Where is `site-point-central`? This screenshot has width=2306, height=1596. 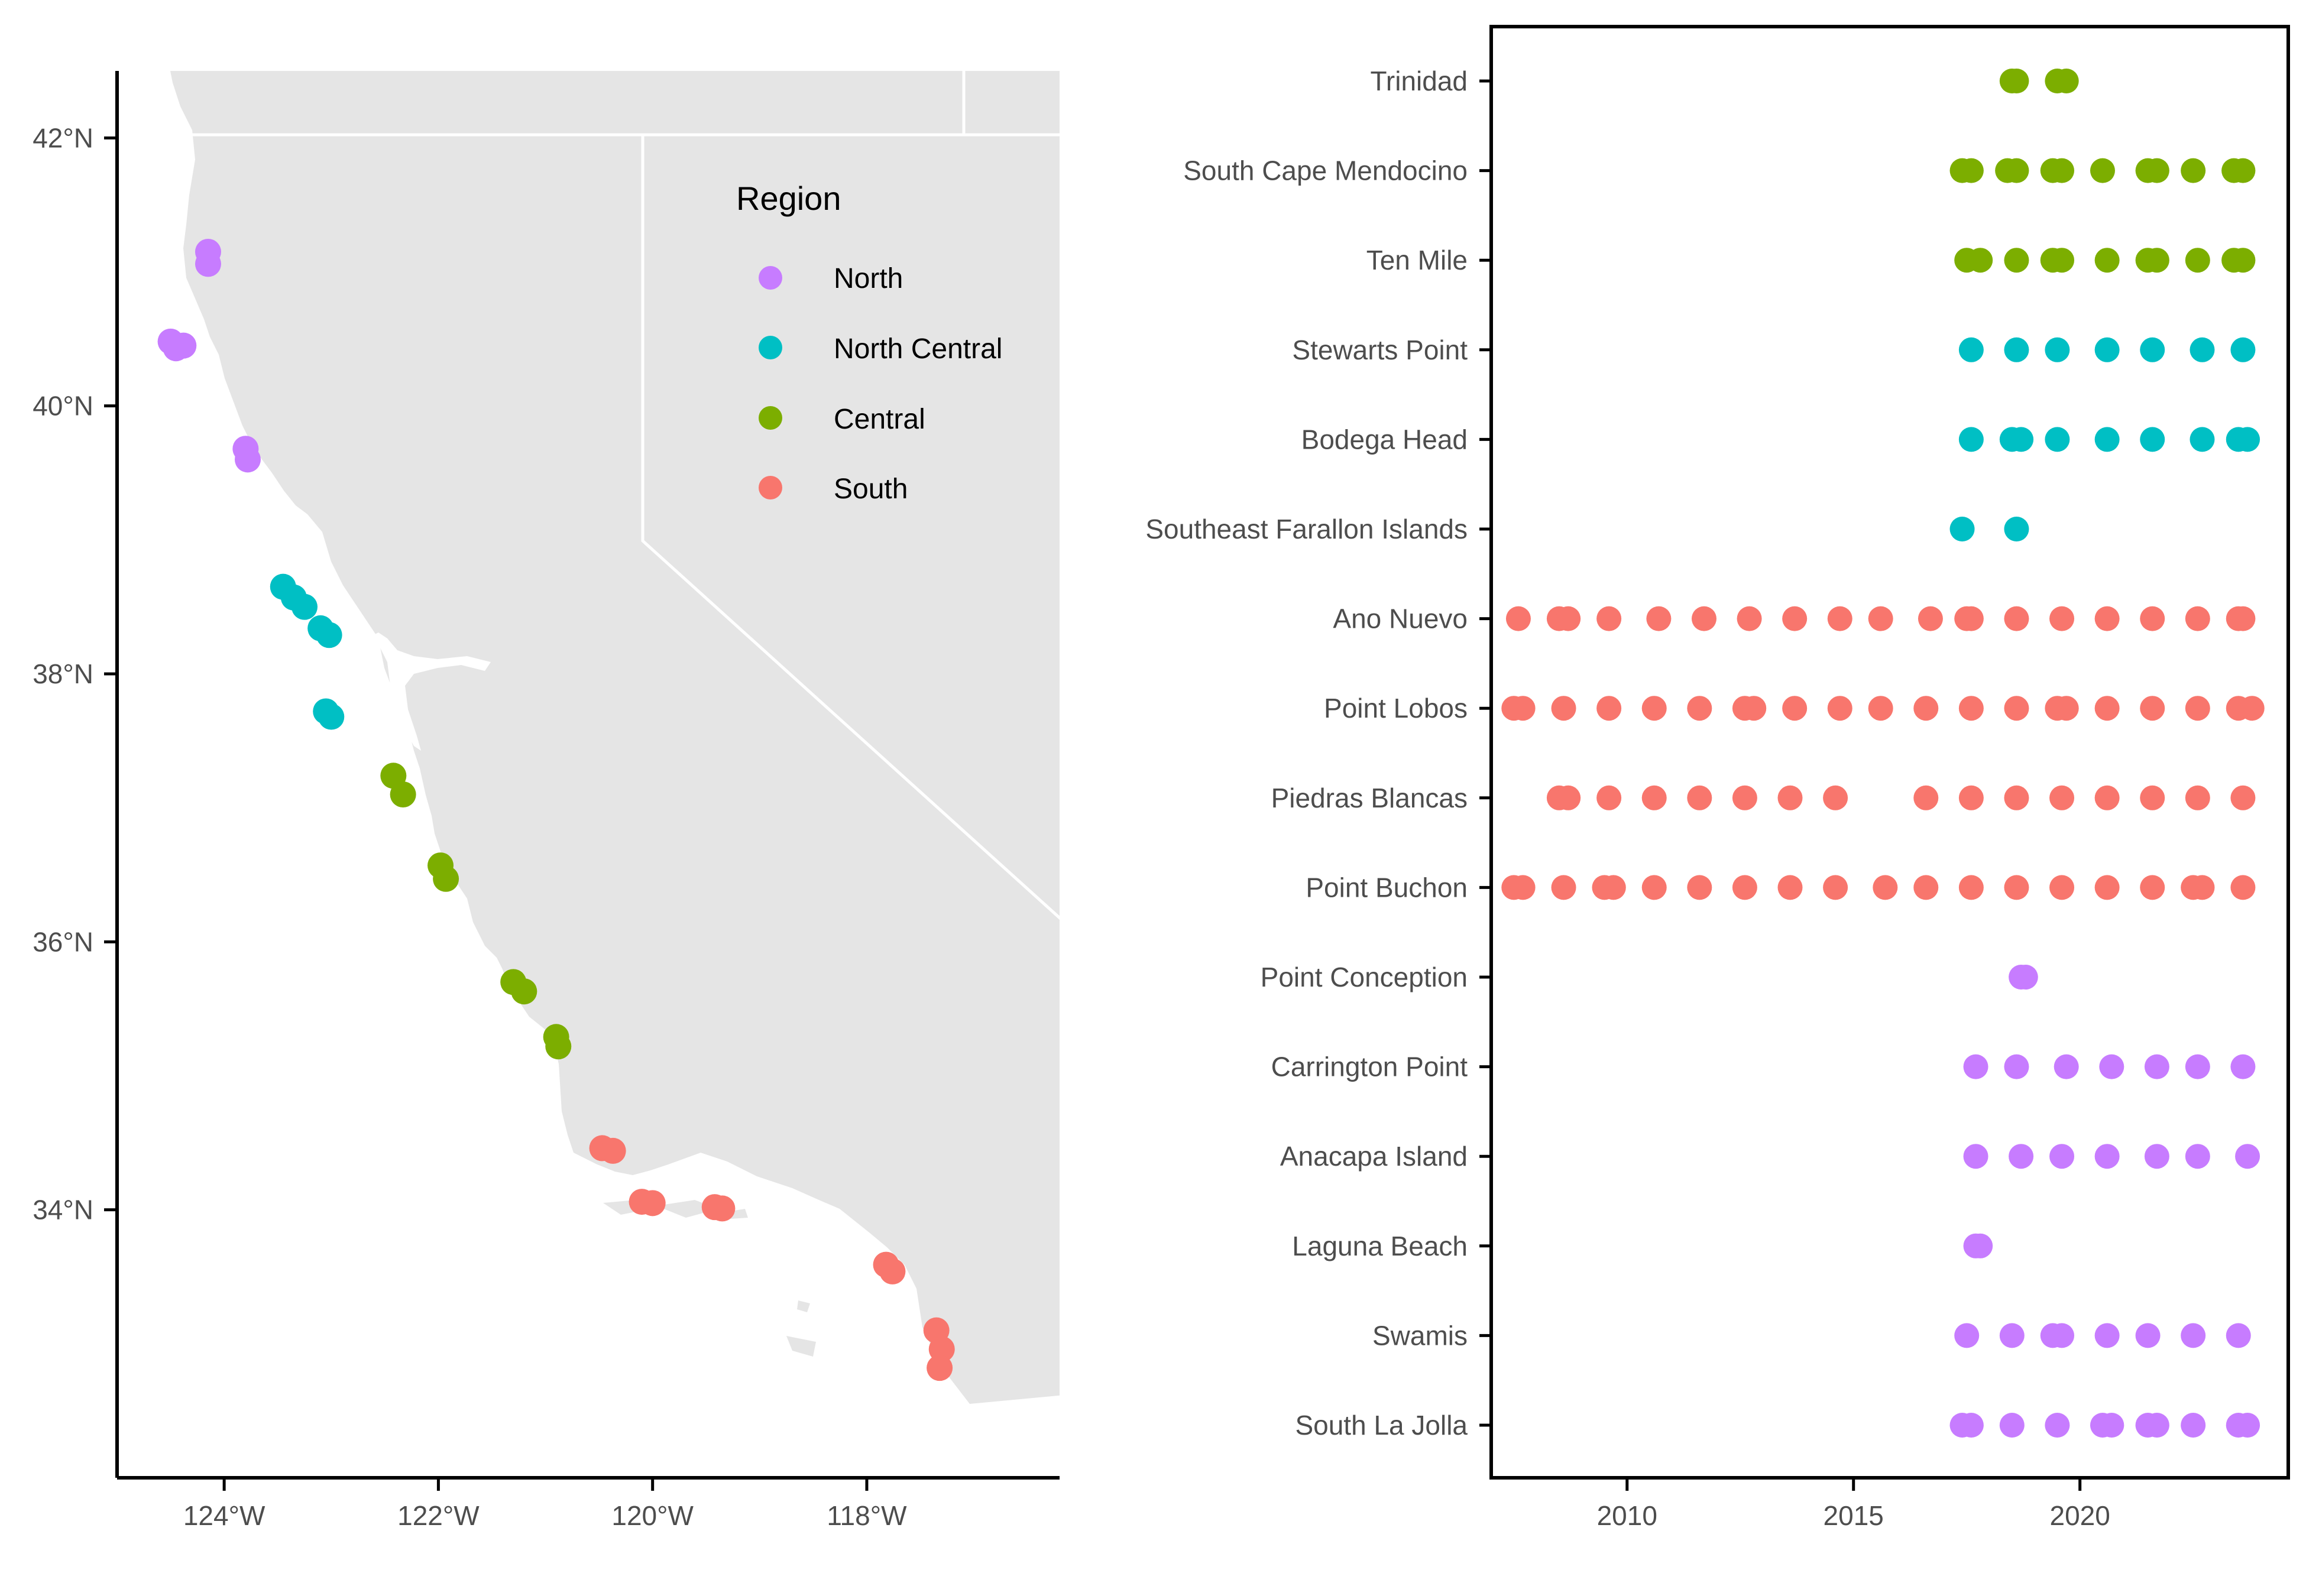 site-point-central is located at coordinates (524, 991).